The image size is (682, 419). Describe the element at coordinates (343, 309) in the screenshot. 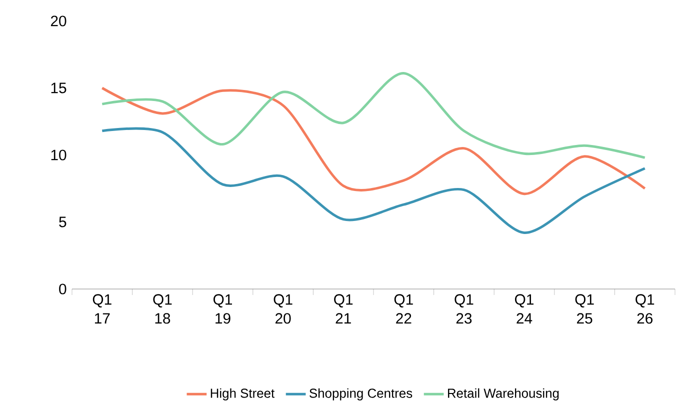

I see `x-tick-label: Q1 21` at that location.